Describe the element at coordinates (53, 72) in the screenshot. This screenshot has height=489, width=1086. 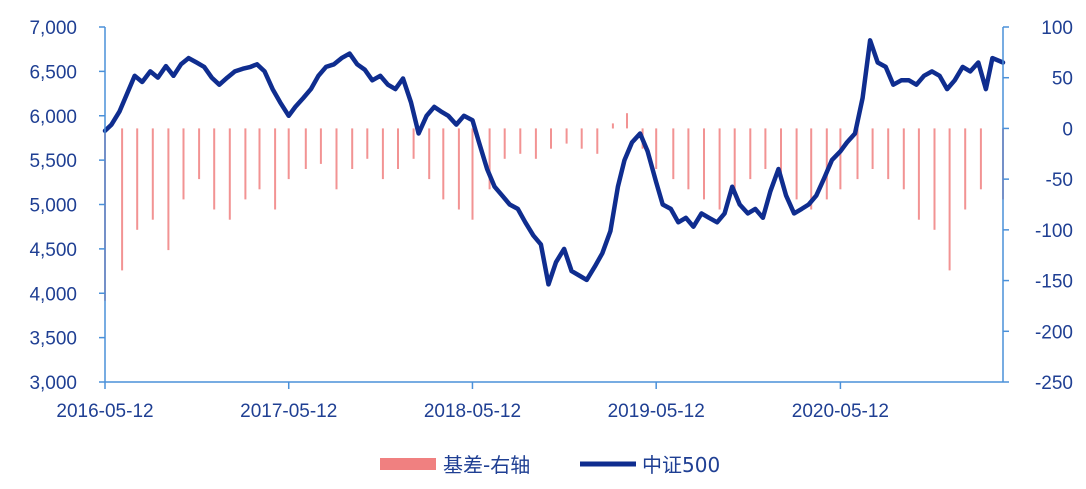
I see `left-tick-label: 6,500` at that location.